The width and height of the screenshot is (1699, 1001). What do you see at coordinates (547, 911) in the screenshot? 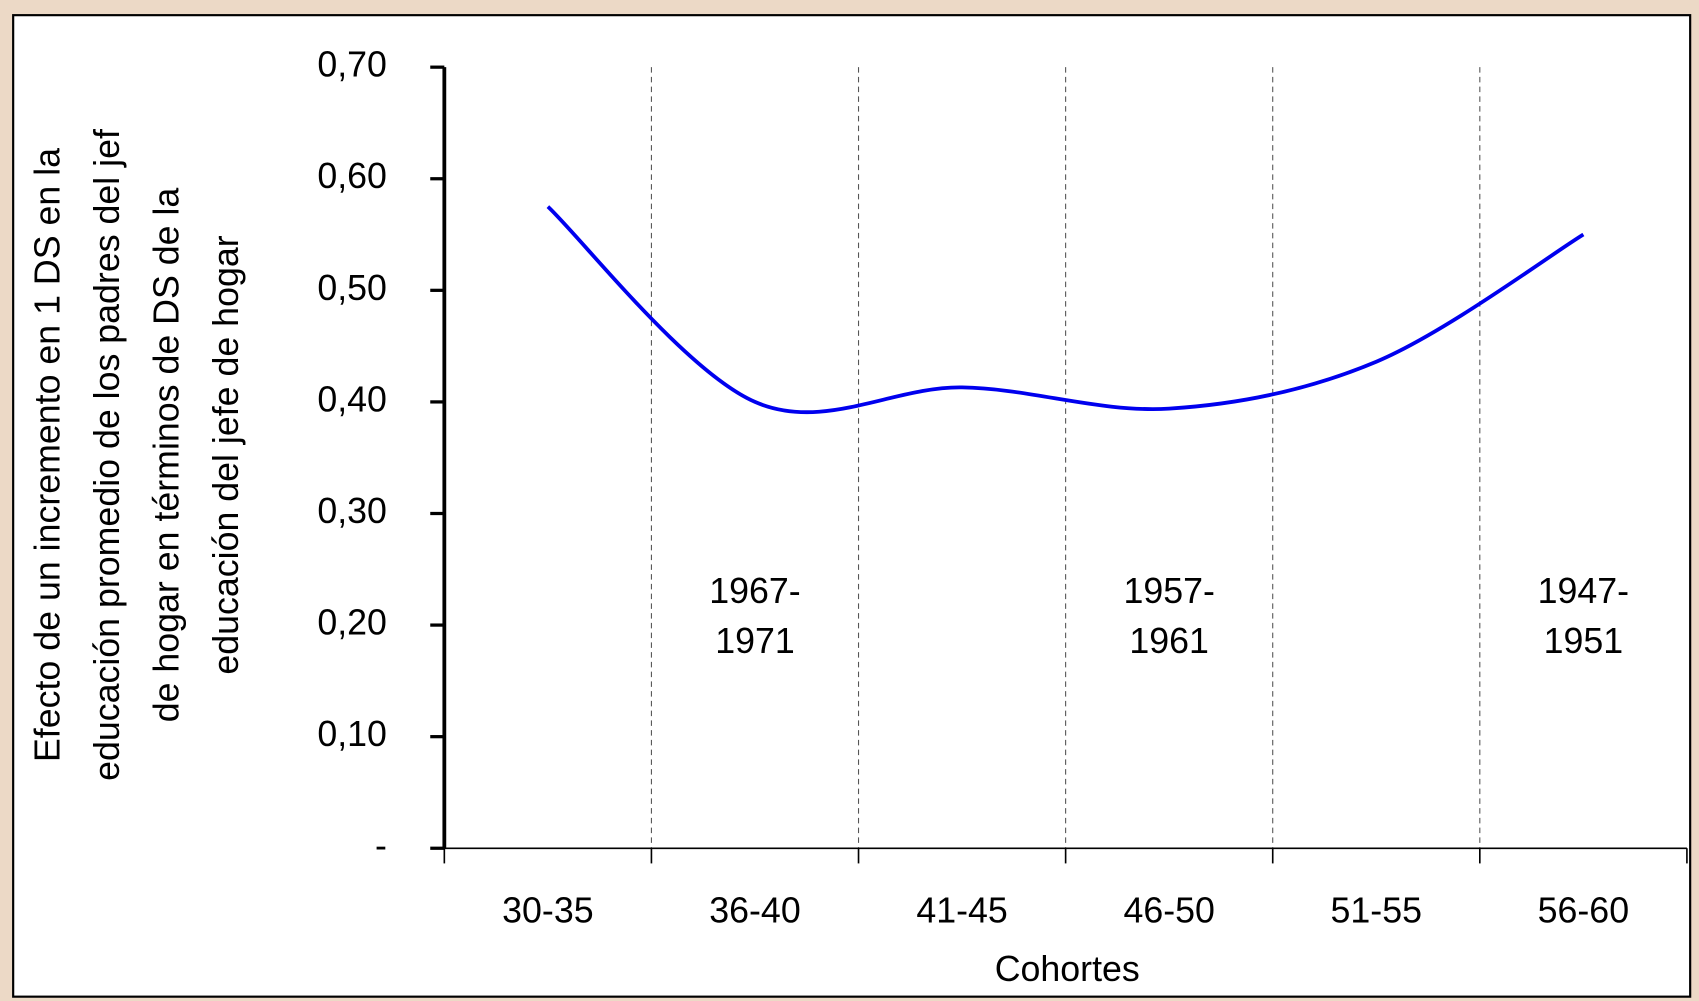
I see `x-tick-label: 30-35` at bounding box center [547, 911].